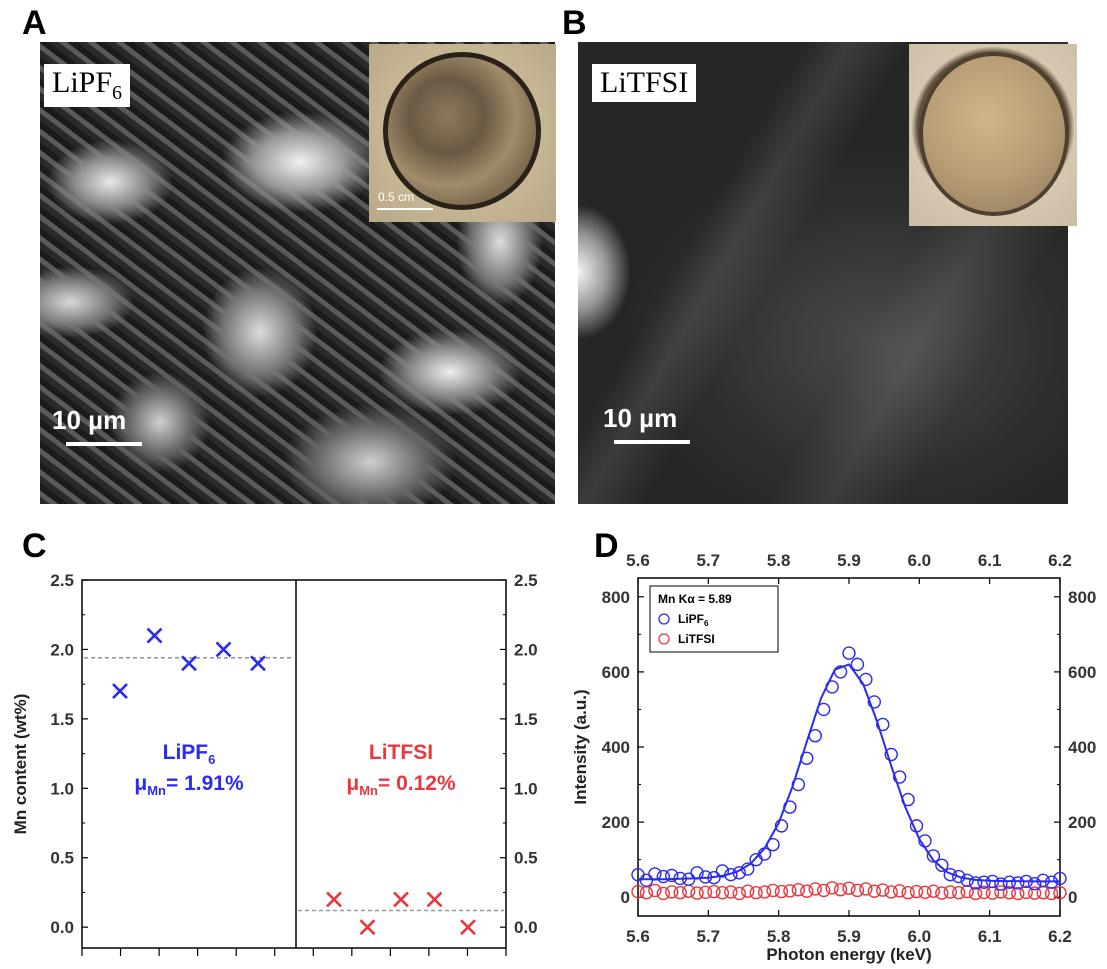 Image resolution: width=1107 pixels, height=969 pixels. What do you see at coordinates (104, 444) in the screenshot?
I see `scale-bar-a` at bounding box center [104, 444].